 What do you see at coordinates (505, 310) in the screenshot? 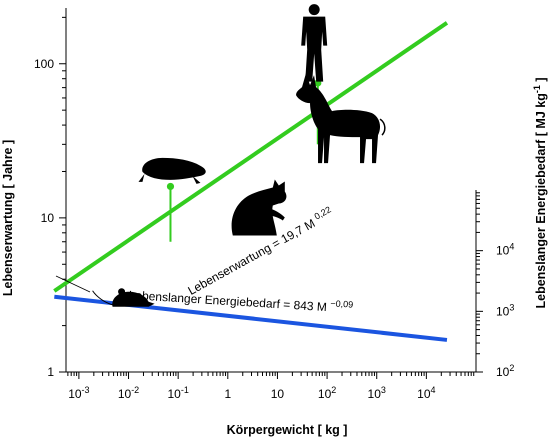
I see `y2-tick-label: 10³` at bounding box center [505, 310].